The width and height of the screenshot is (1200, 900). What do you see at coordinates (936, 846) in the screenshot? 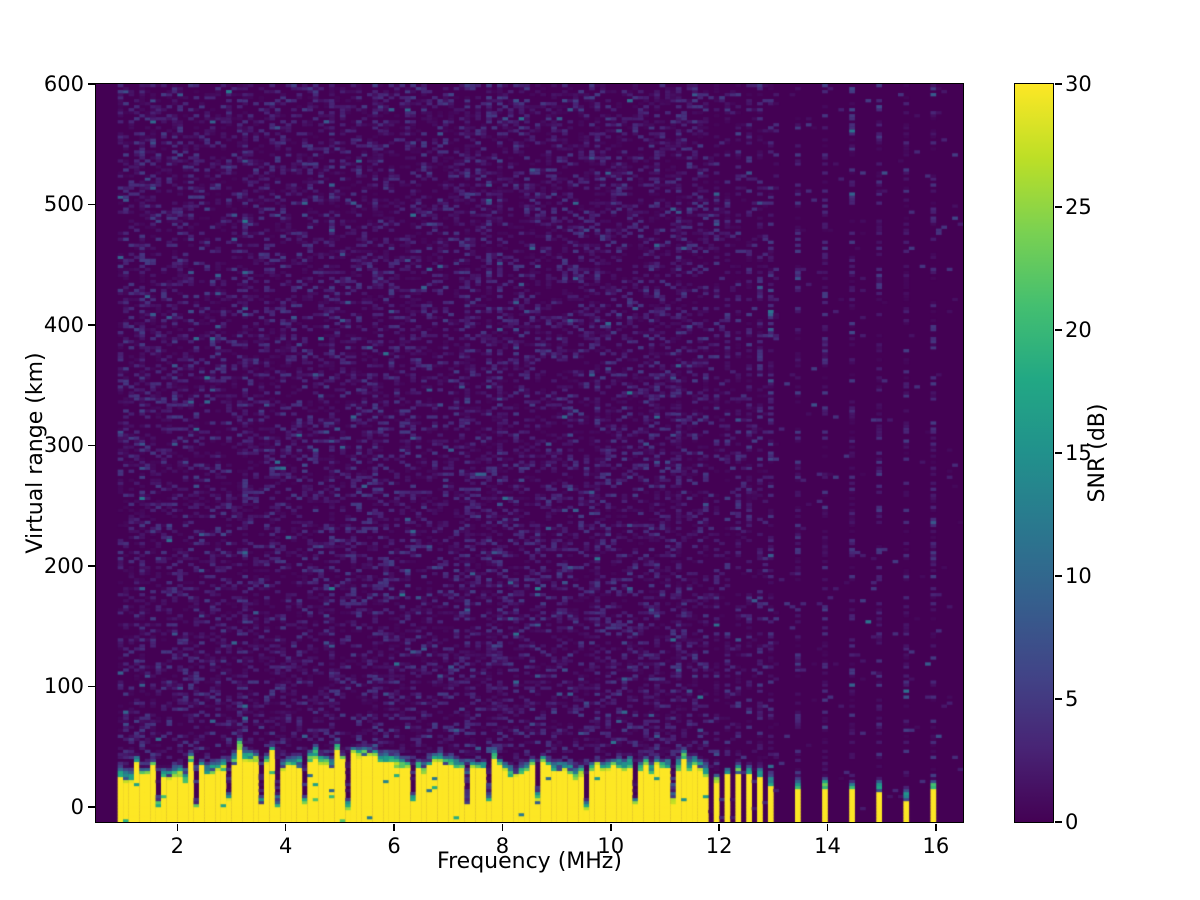
I see `x-tick-label: 16` at bounding box center [936, 846].